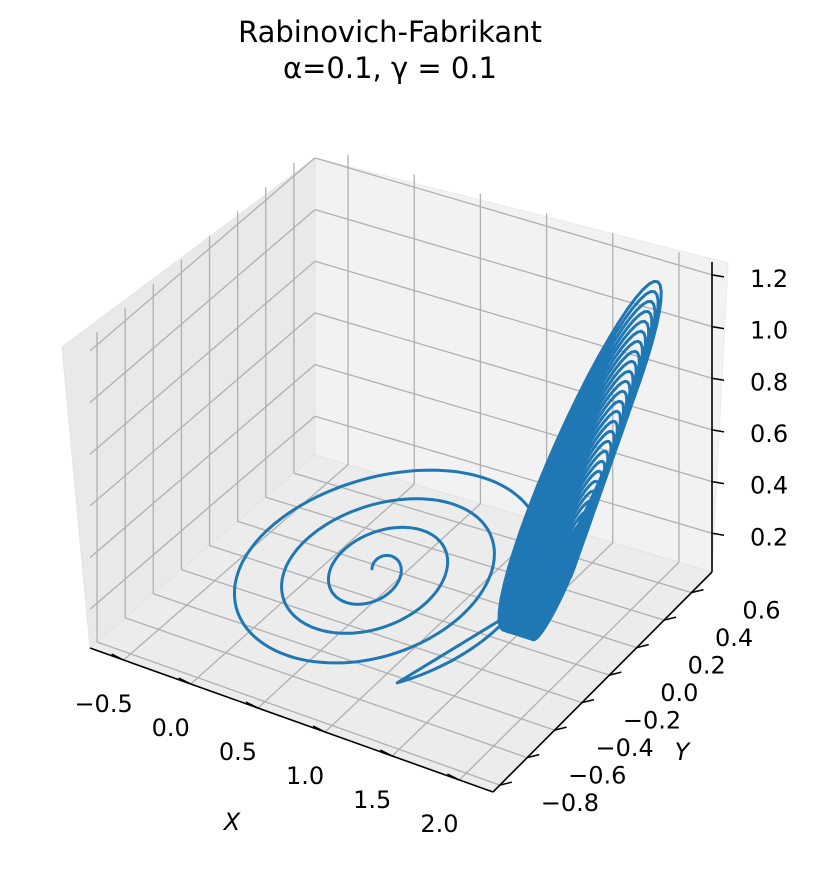 This screenshot has width=820, height=870. Describe the element at coordinates (439, 824) in the screenshot. I see `x-tick-label: 2.0` at that location.